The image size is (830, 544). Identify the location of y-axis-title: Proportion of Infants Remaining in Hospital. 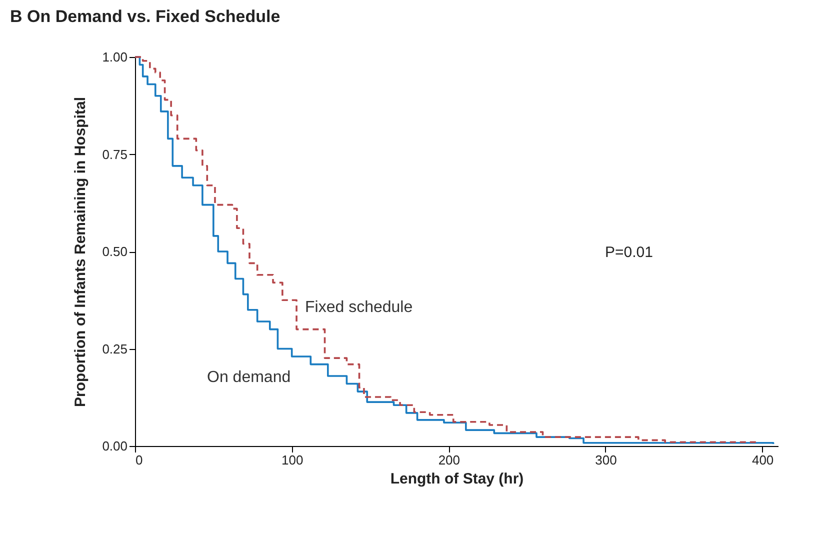
(81, 252).